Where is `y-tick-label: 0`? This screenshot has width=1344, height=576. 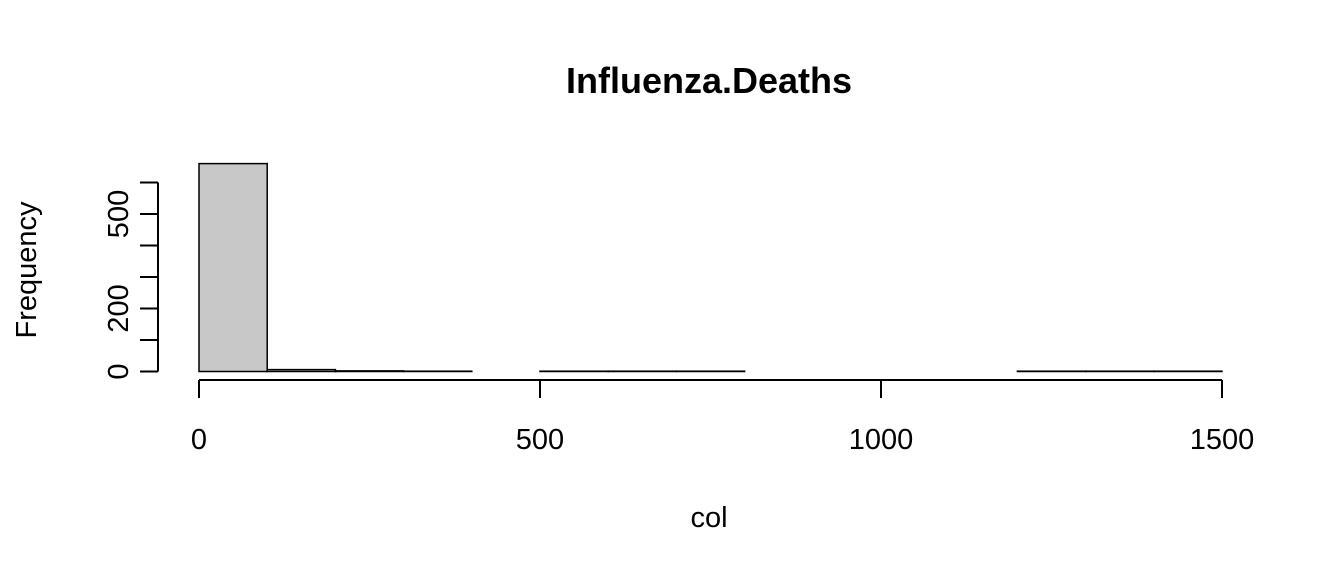
y-tick-label: 0 is located at coordinates (119, 371).